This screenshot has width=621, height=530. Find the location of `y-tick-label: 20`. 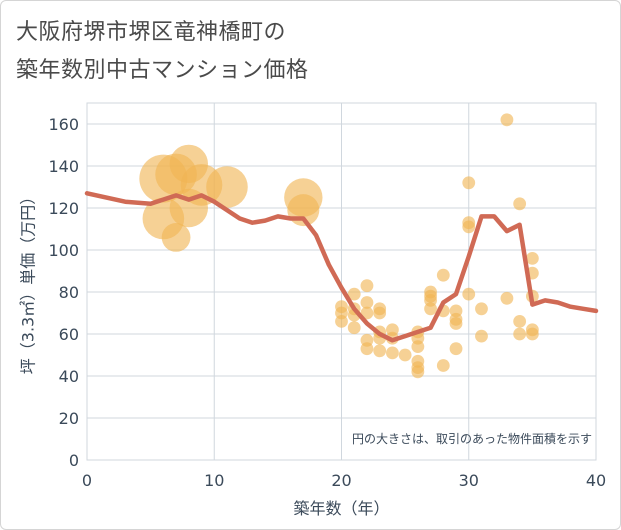

y-tick-label: 20 is located at coordinates (69, 418).